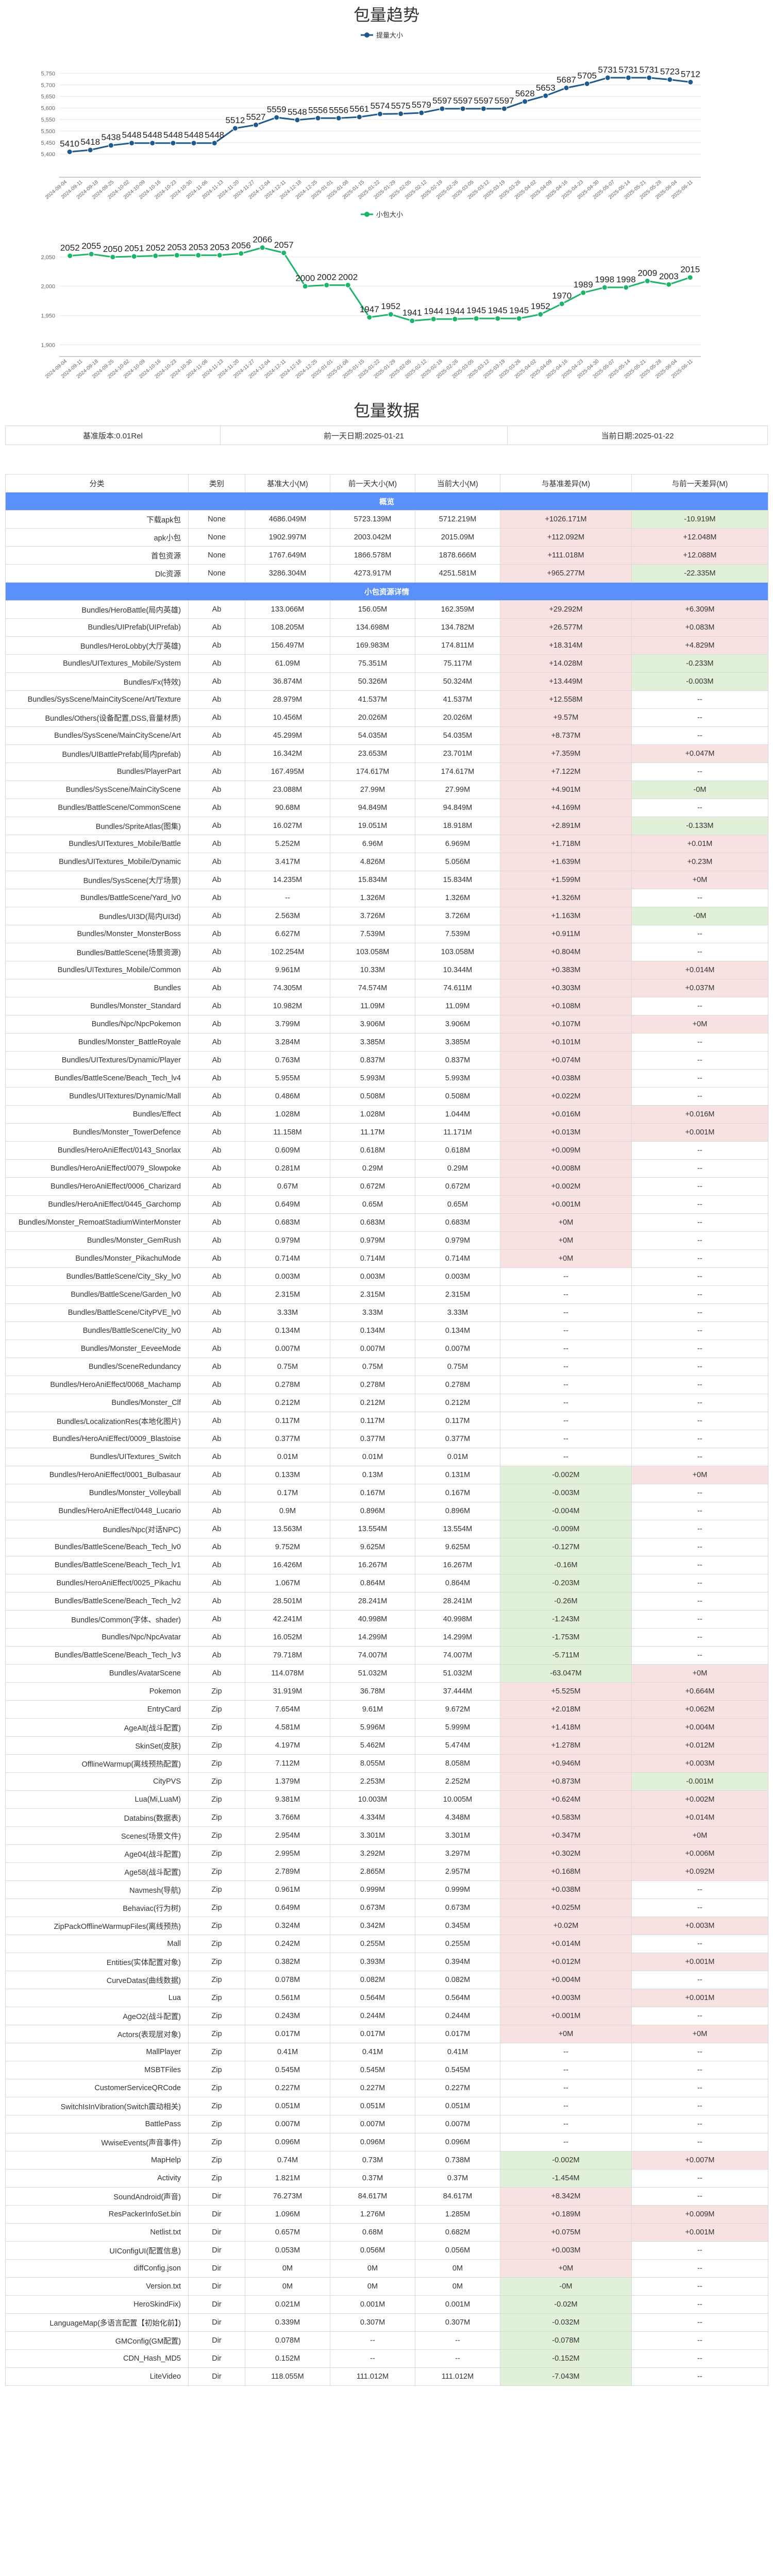 The width and height of the screenshot is (773, 2576). What do you see at coordinates (287, 1944) in the screenshot?
I see `base-size-cell: 0.242M` at bounding box center [287, 1944].